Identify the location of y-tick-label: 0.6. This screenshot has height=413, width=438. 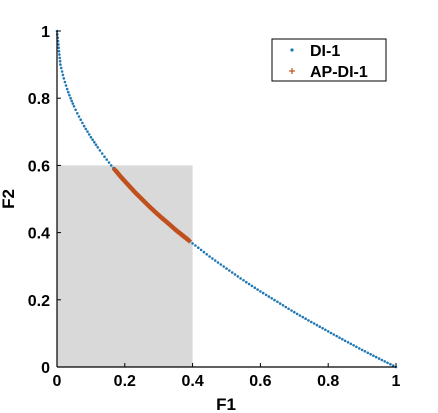
(39, 166).